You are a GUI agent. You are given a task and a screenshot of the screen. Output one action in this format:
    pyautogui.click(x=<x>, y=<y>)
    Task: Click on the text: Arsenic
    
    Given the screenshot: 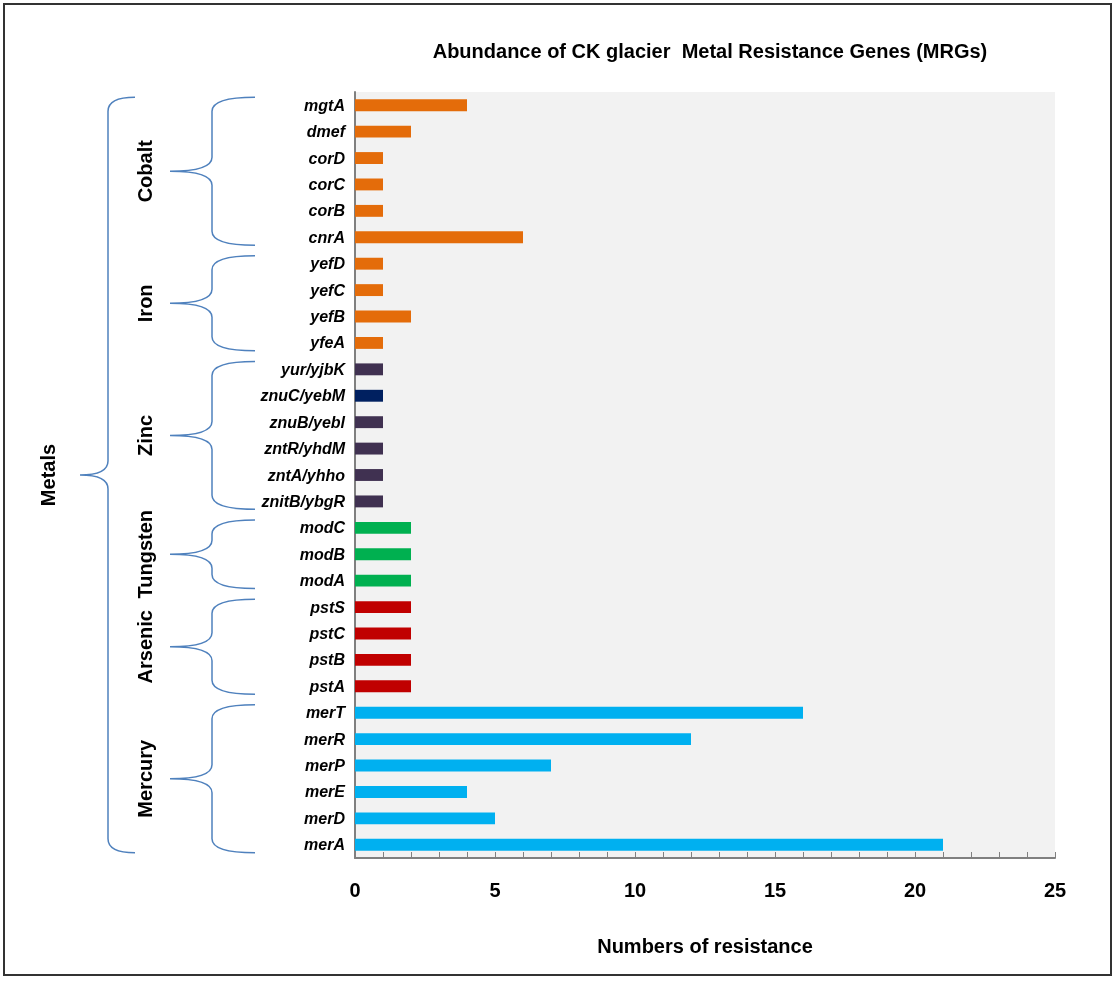 What is the action you would take?
    pyautogui.click(x=145, y=647)
    